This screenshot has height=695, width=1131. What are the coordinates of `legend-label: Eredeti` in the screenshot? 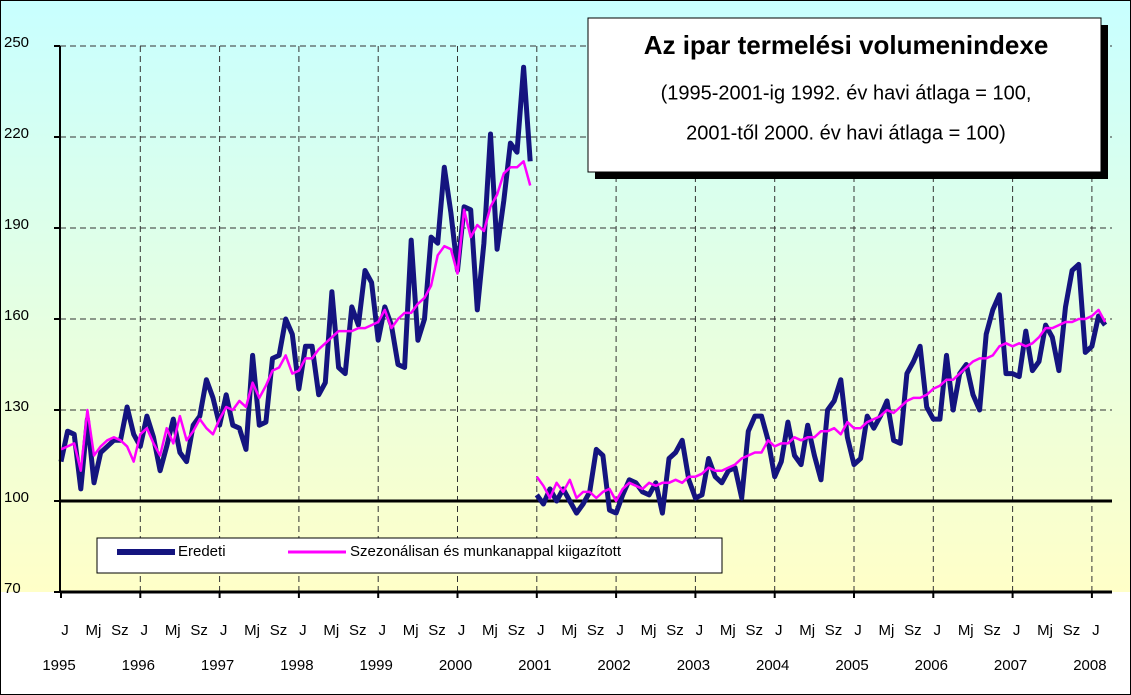 It's located at (202, 551).